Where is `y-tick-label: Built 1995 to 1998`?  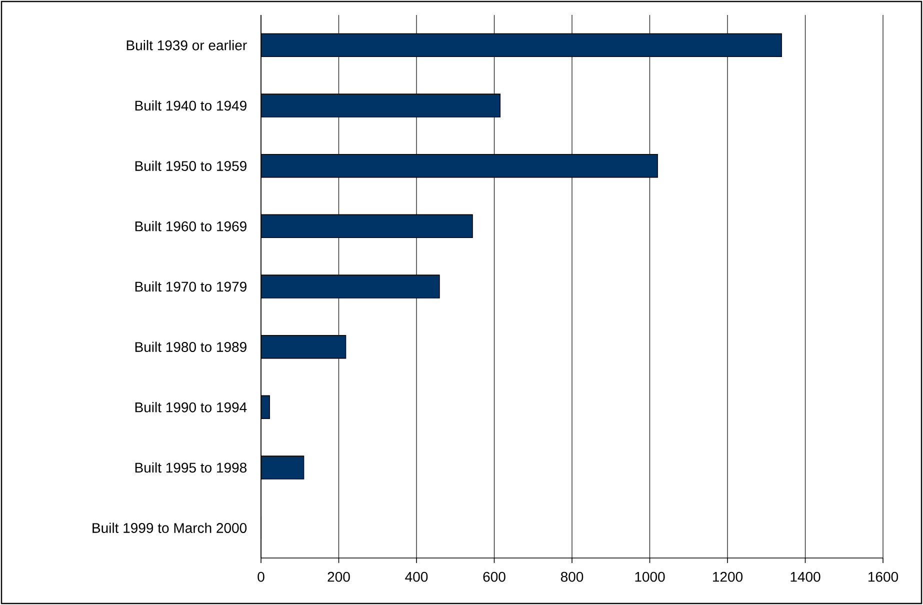 y-tick-label: Built 1995 to 1998 is located at coordinates (191, 467).